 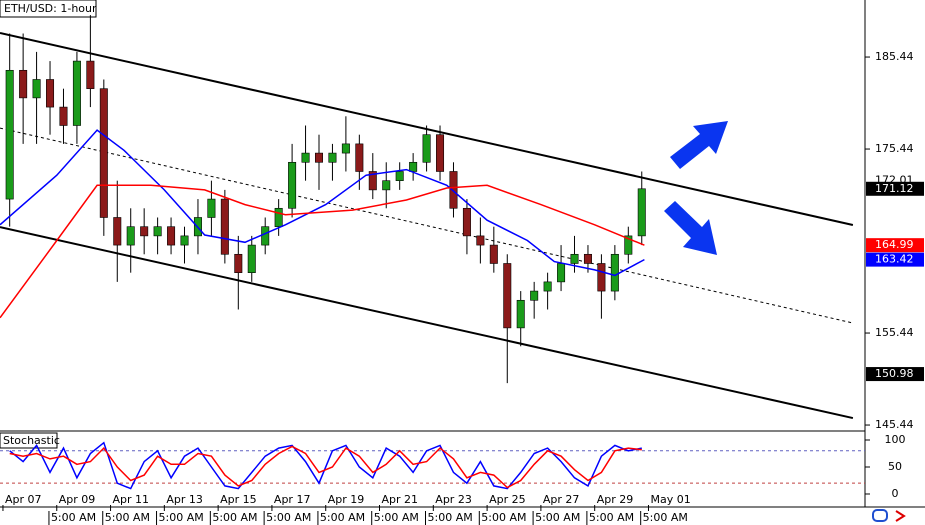 What do you see at coordinates (894, 148) in the screenshot?
I see `y-tick-label: 175.44` at bounding box center [894, 148].